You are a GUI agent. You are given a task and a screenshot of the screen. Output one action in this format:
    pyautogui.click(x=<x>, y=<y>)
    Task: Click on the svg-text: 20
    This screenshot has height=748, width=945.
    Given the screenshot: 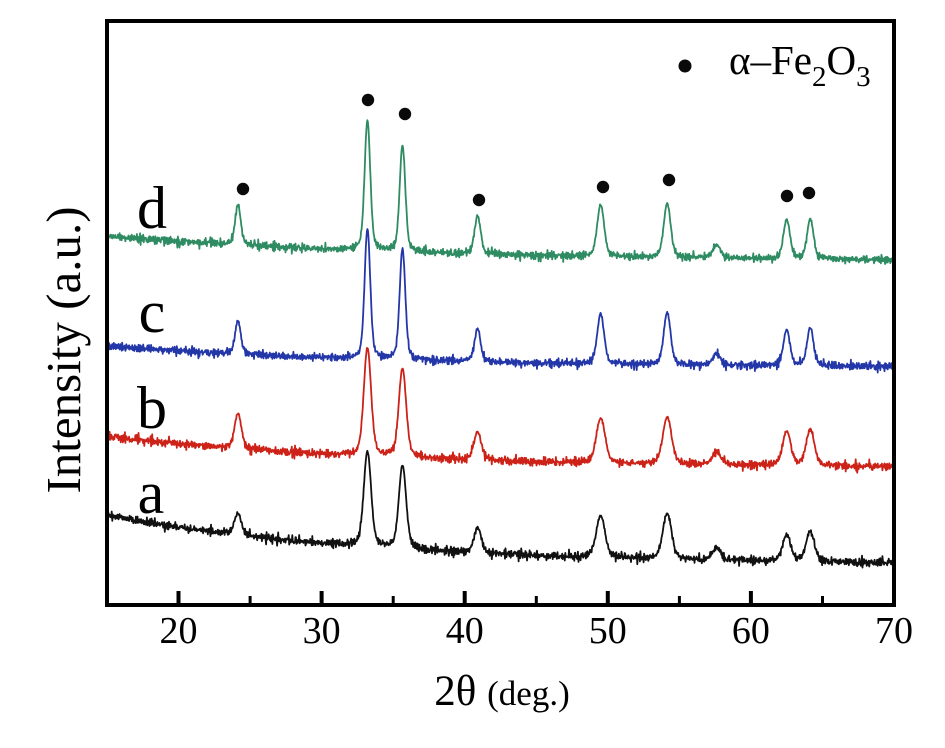 What is the action you would take?
    pyautogui.click(x=179, y=631)
    